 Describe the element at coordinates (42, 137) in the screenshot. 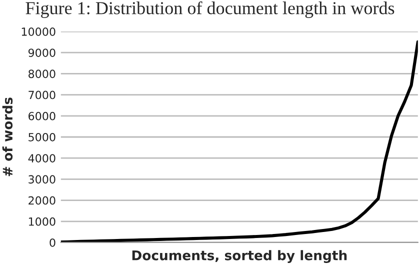

I see `y-tick-label: 5000` at that location.